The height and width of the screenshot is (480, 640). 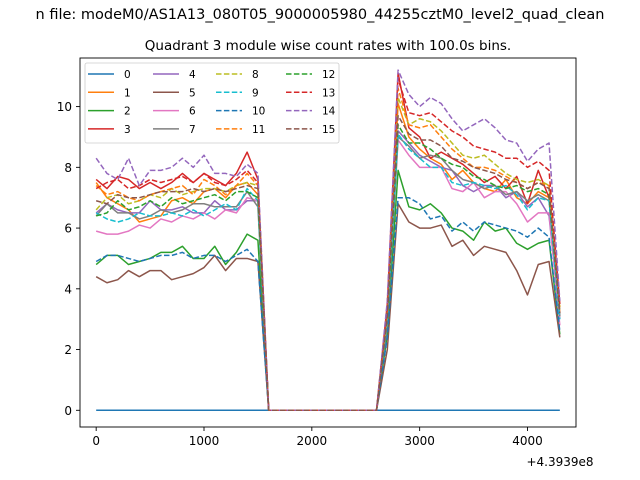 I want to click on legend-label-2: 2, so click(x=127, y=112).